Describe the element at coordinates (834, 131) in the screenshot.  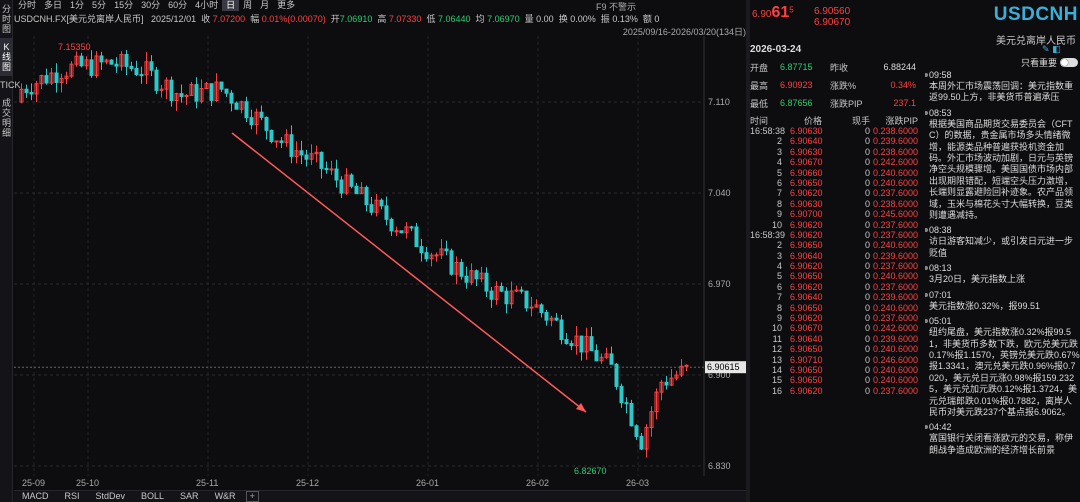
I see `tick-row: 16:58:38 6.90630 0 0.238.6000` at that location.